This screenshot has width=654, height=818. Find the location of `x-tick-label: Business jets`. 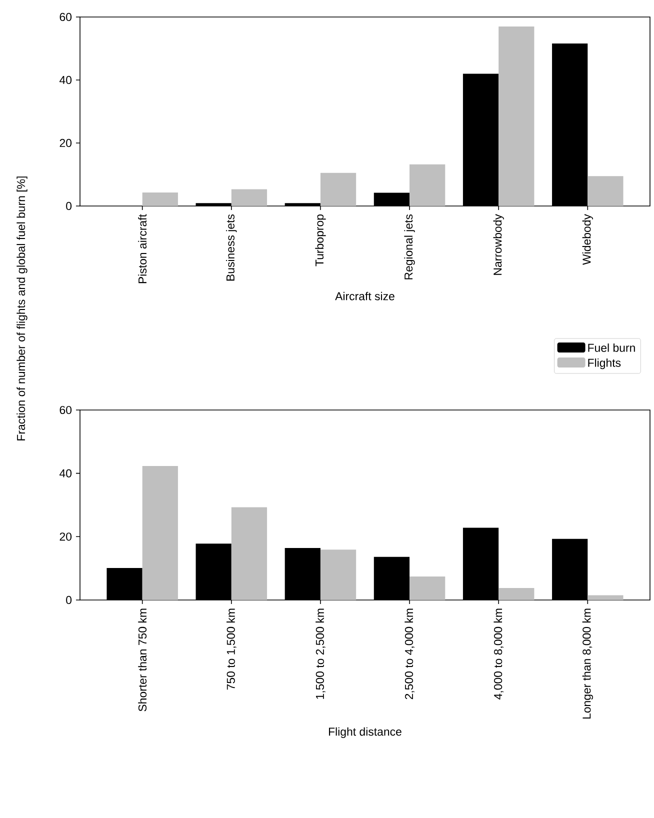

x-tick-label: Business jets is located at coordinates (231, 247).